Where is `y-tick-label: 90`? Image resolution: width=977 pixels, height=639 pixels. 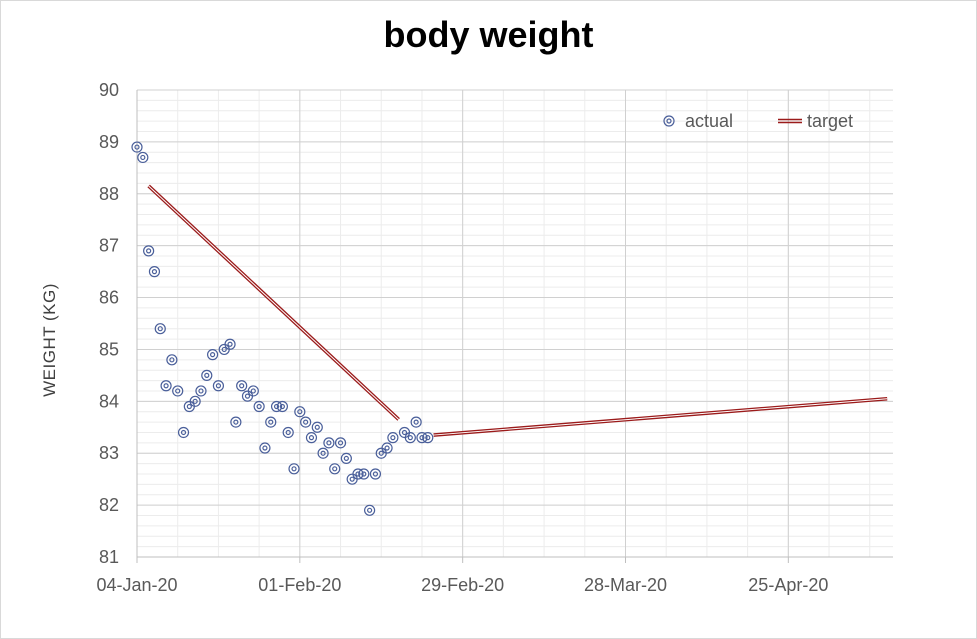
y-tick-label: 90 is located at coordinates (109, 90).